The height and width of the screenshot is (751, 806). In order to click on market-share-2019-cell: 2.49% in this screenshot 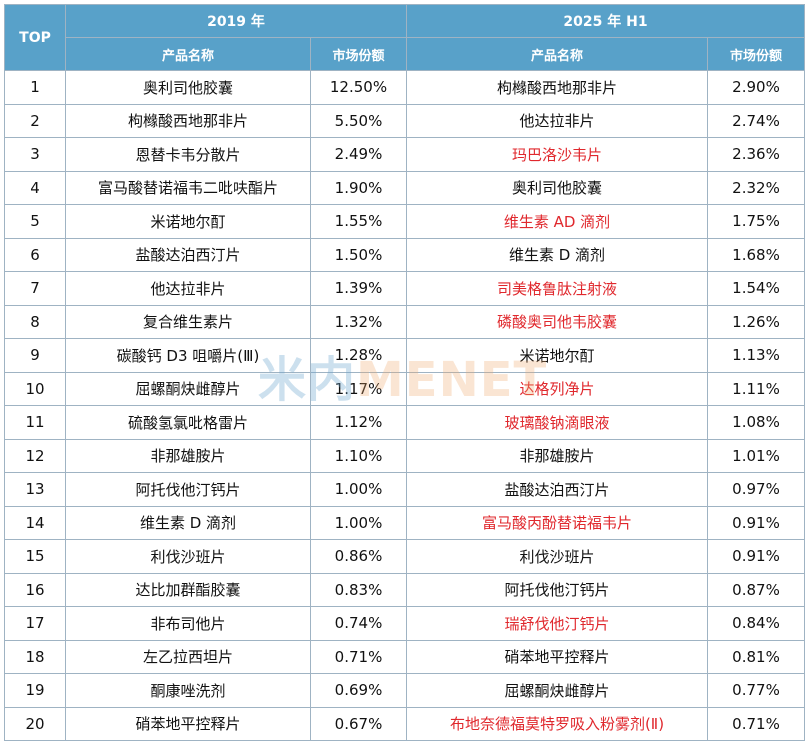, I will do `click(358, 154)`.